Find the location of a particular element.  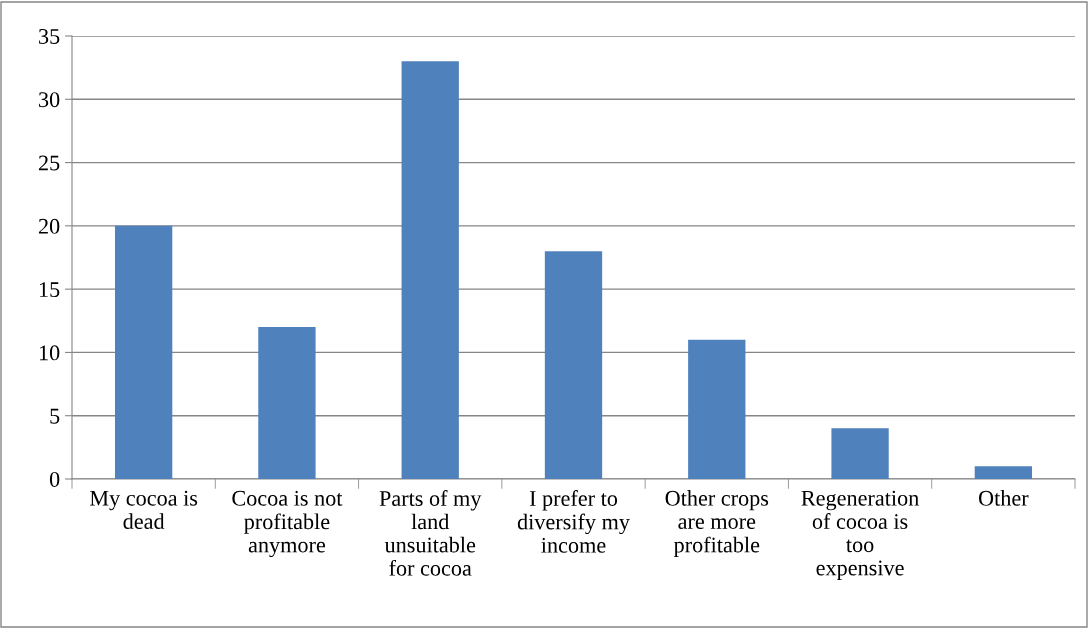

x-tick-label: I prefer to diversify my income is located at coordinates (573, 521).